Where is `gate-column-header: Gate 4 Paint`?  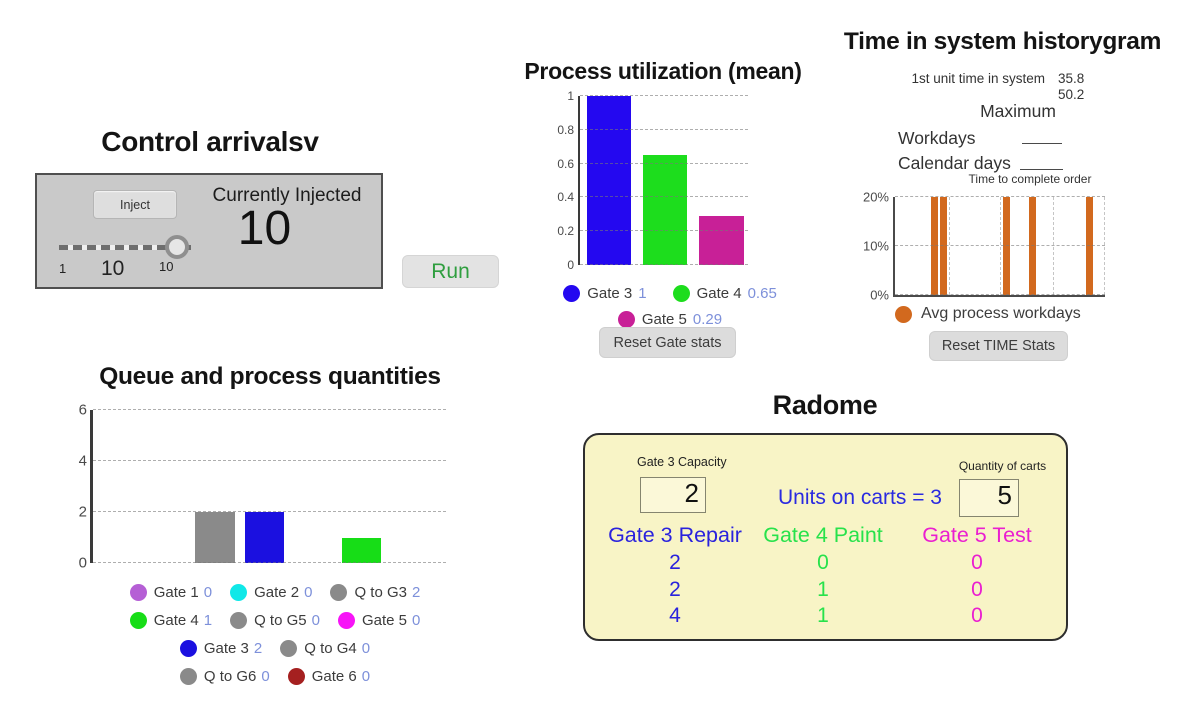
gate-column-header: Gate 4 Paint is located at coordinates (823, 535).